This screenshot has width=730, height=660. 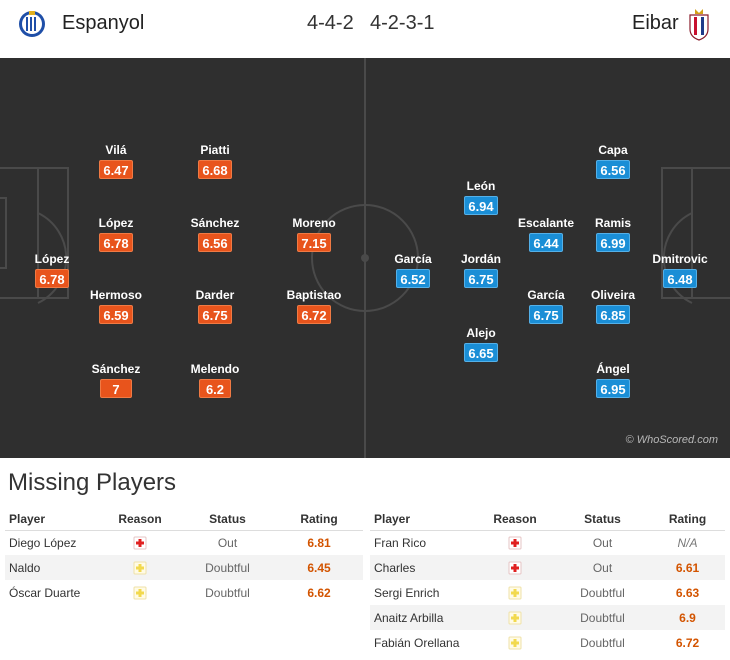 What do you see at coordinates (116, 150) in the screenshot?
I see `player-name: Vilá` at bounding box center [116, 150].